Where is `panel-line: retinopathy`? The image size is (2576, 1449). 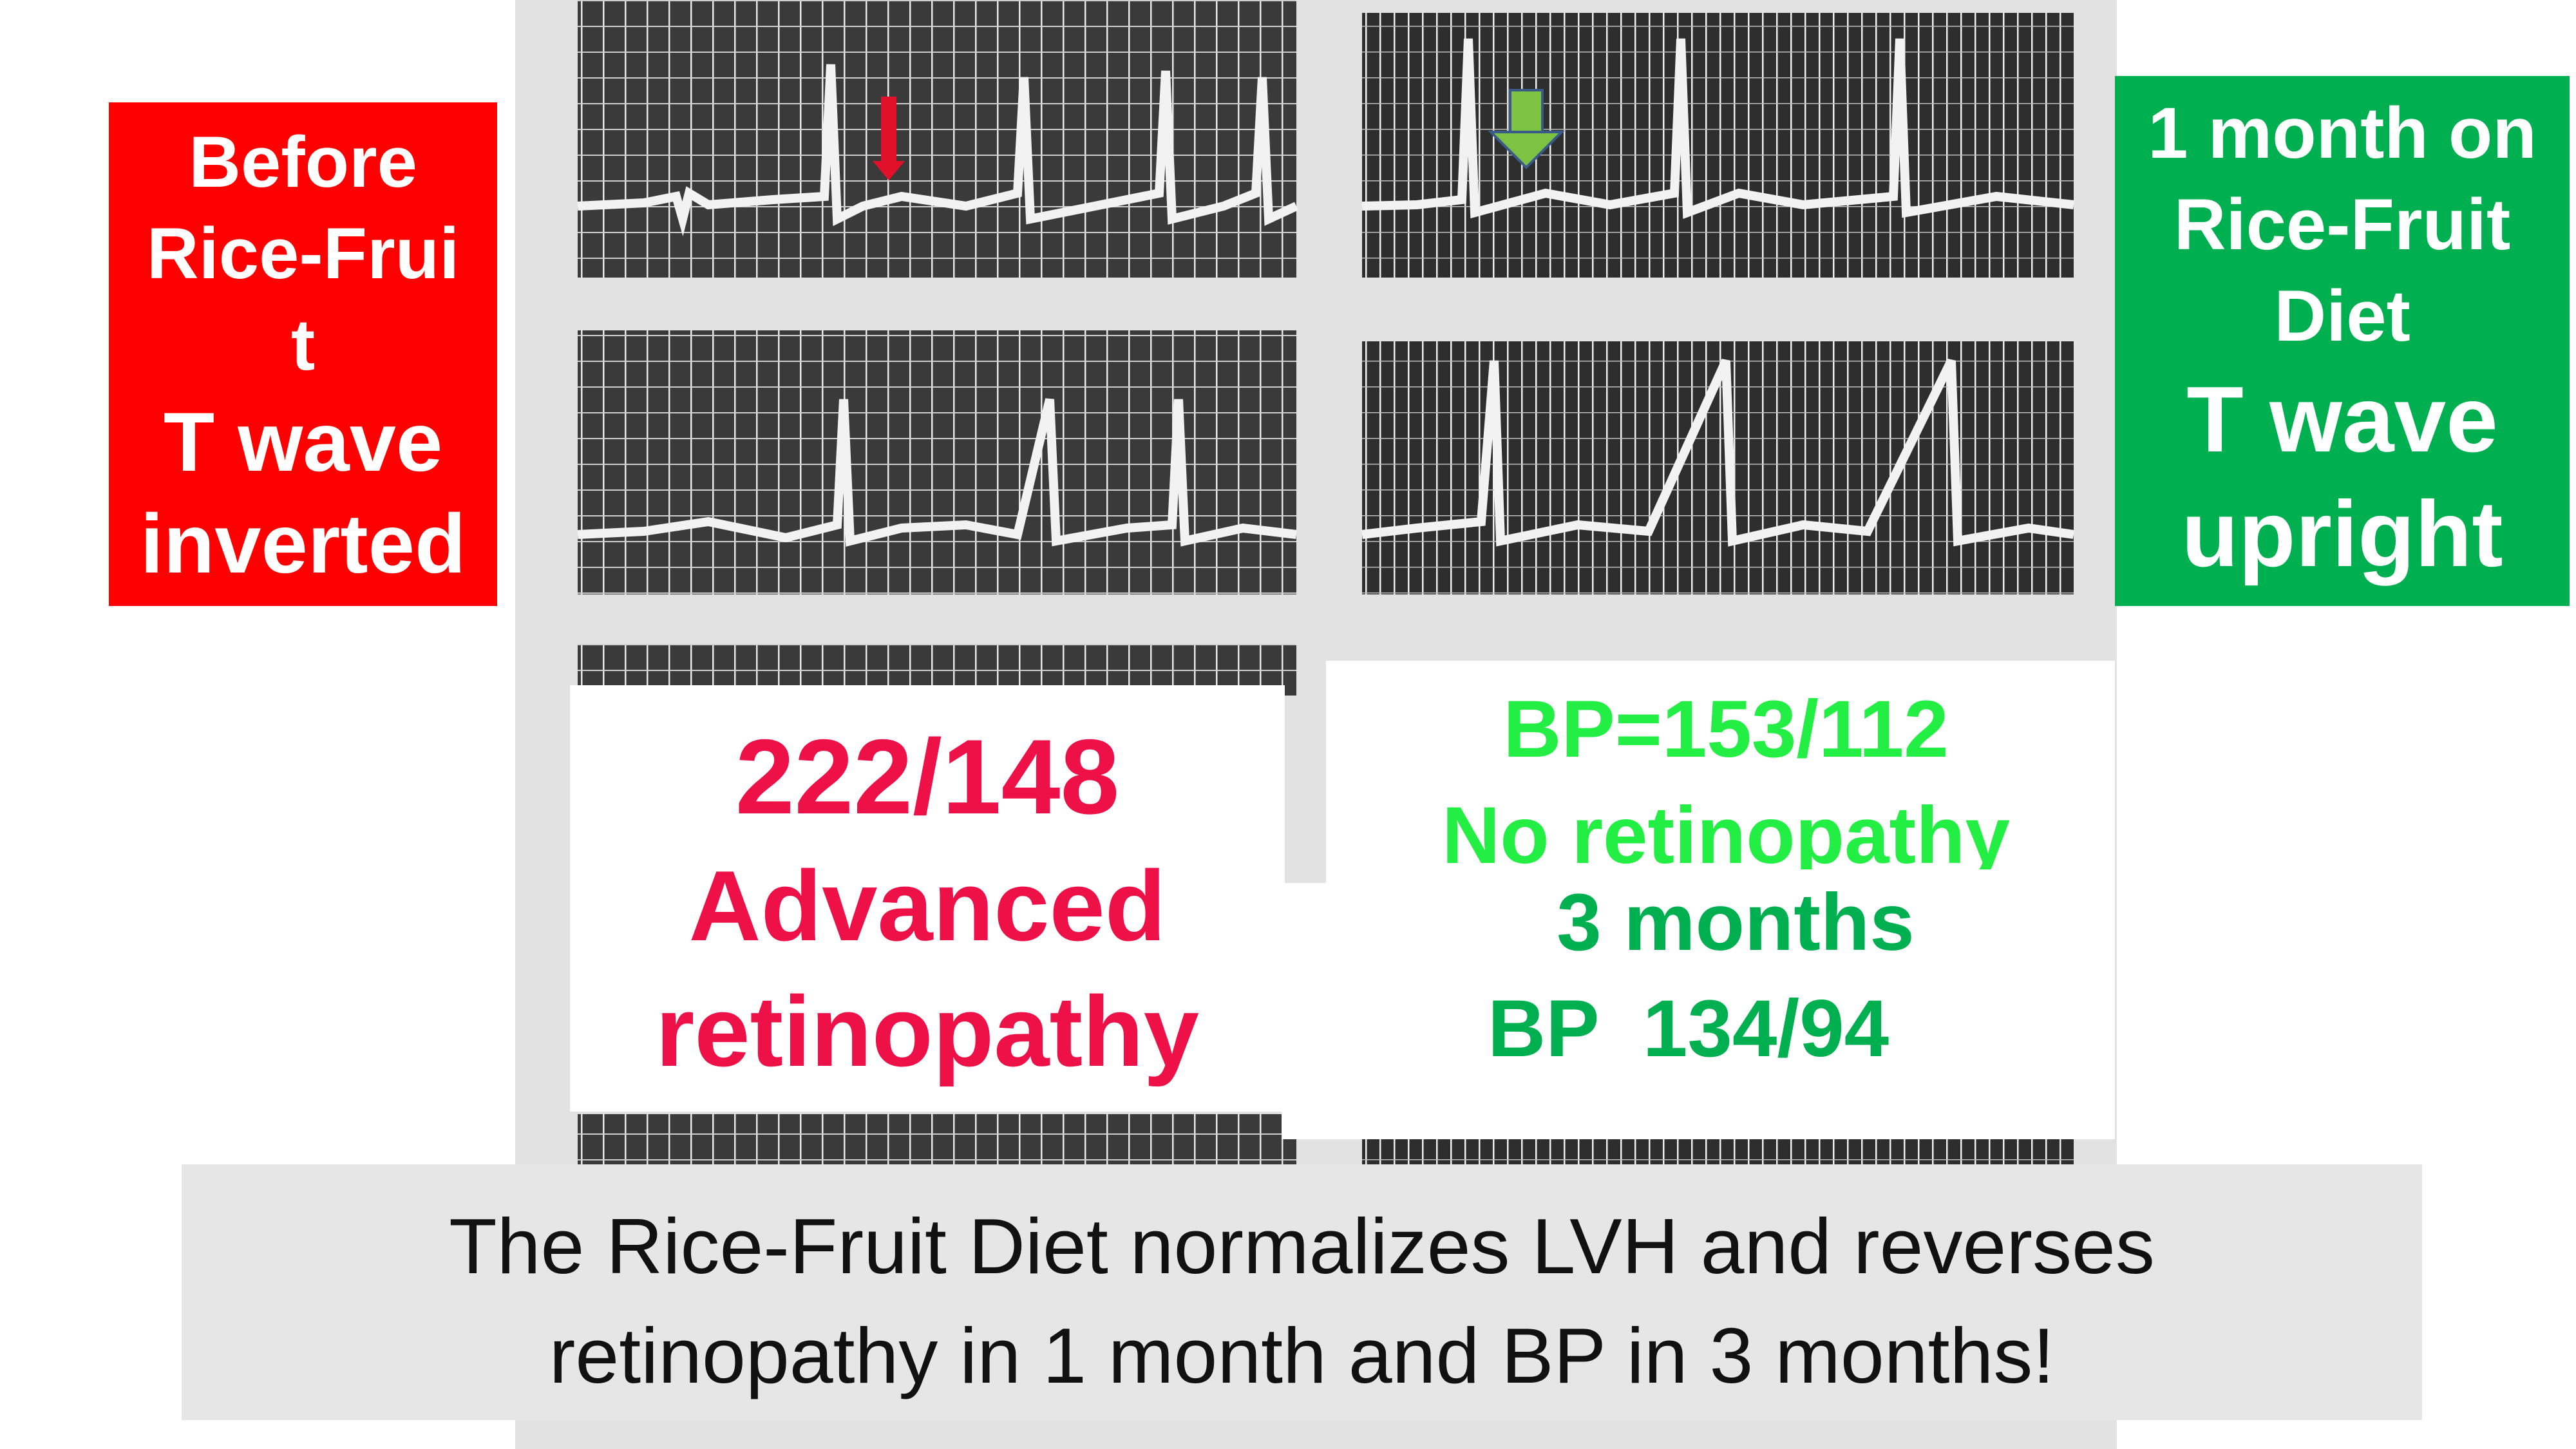
panel-line: retinopathy is located at coordinates (927, 1031).